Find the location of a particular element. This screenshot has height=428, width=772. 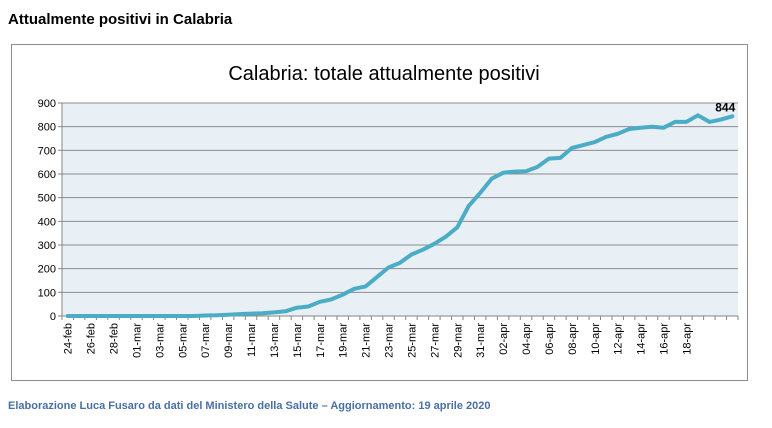

x-tick-label: 19-mar is located at coordinates (344, 340).